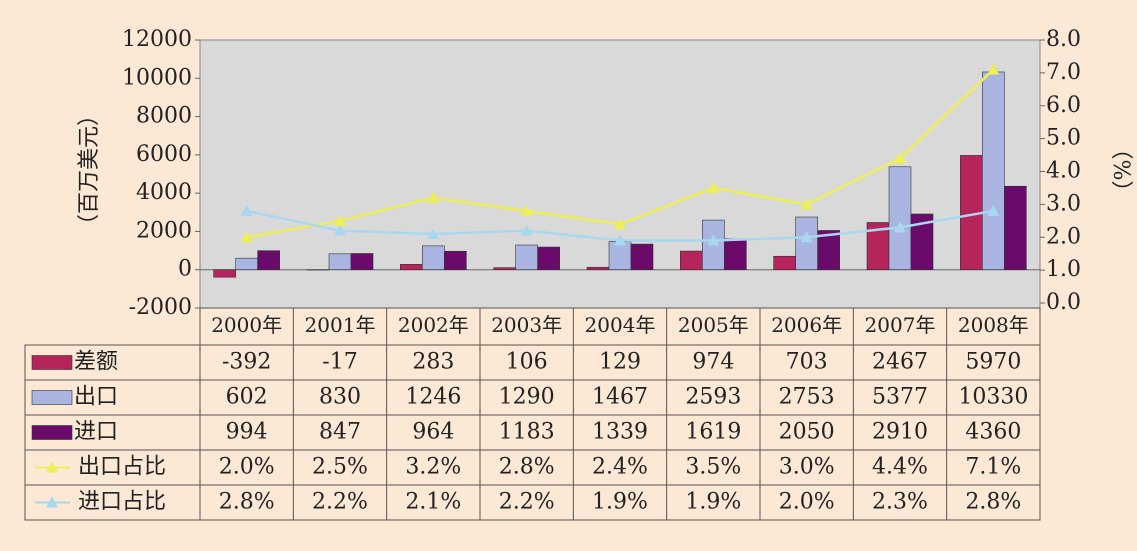 The image size is (1137, 551). I want to click on table-cell: 2050, so click(807, 432).